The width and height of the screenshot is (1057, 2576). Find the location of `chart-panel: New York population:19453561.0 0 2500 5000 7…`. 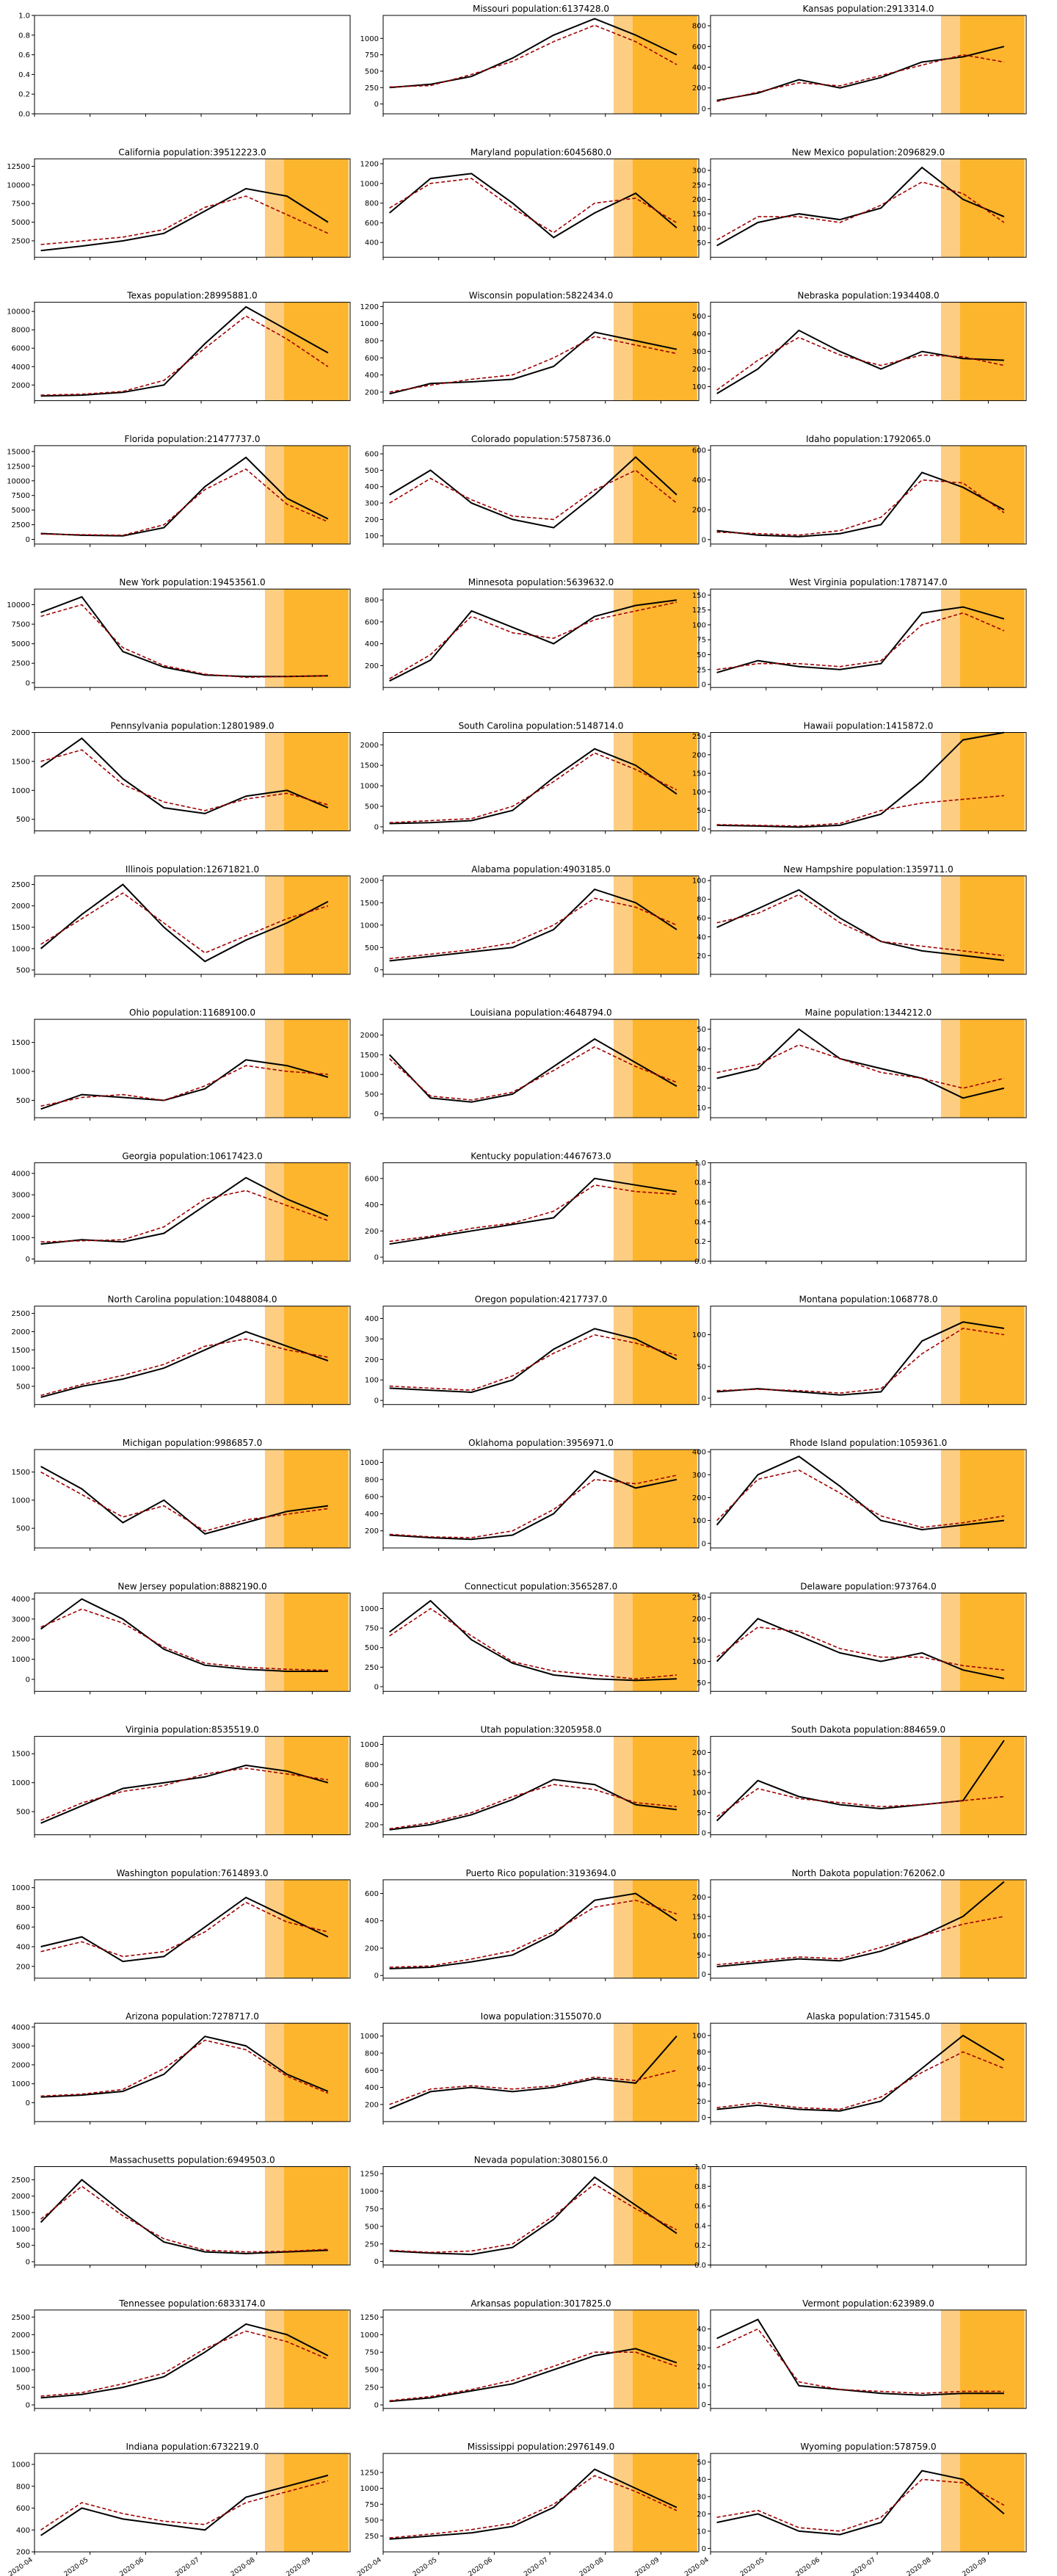

chart-panel: New York population:19453561.0 0 2500 5000 7… is located at coordinates (179, 634).